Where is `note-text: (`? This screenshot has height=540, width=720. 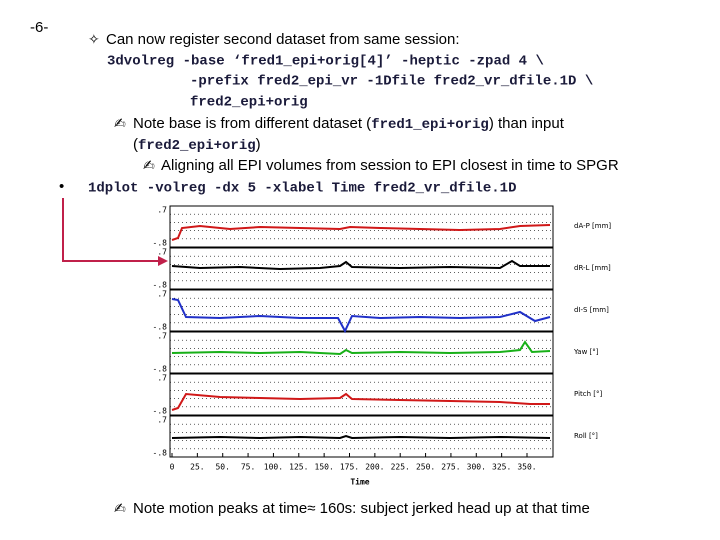 note-text: ( is located at coordinates (135, 144).